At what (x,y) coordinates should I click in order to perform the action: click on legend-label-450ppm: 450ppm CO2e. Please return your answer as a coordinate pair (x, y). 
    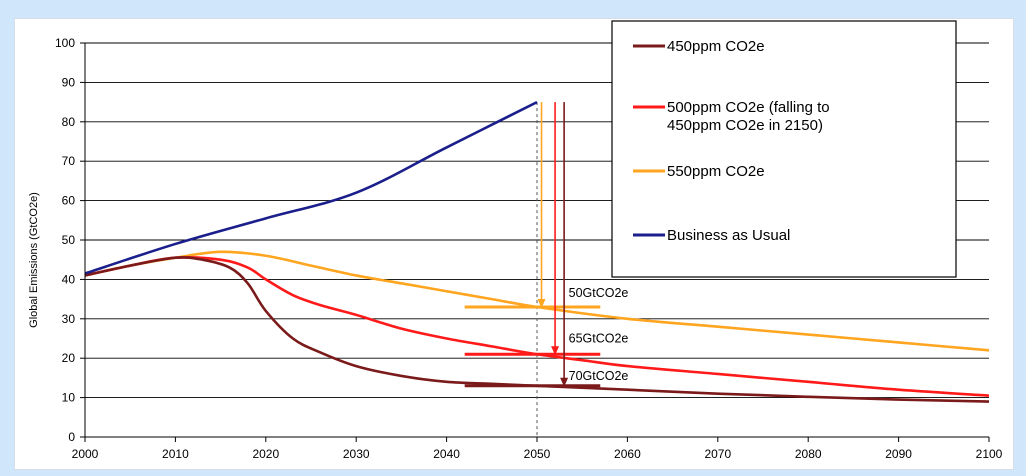
    Looking at the image, I should click on (716, 46).